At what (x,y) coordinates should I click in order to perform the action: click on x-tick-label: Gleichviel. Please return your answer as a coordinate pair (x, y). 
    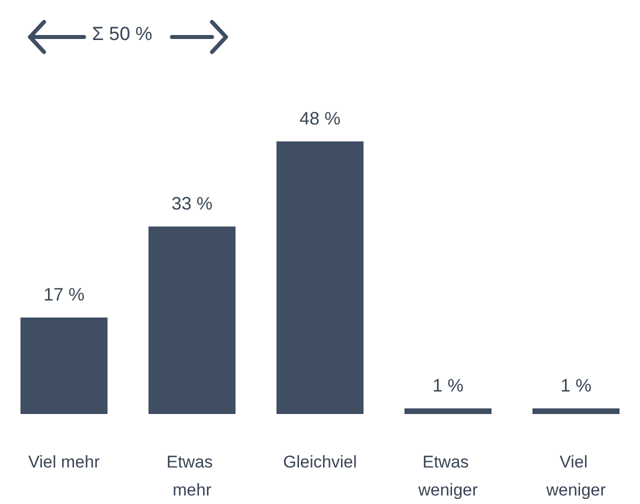
    Looking at the image, I should click on (320, 462).